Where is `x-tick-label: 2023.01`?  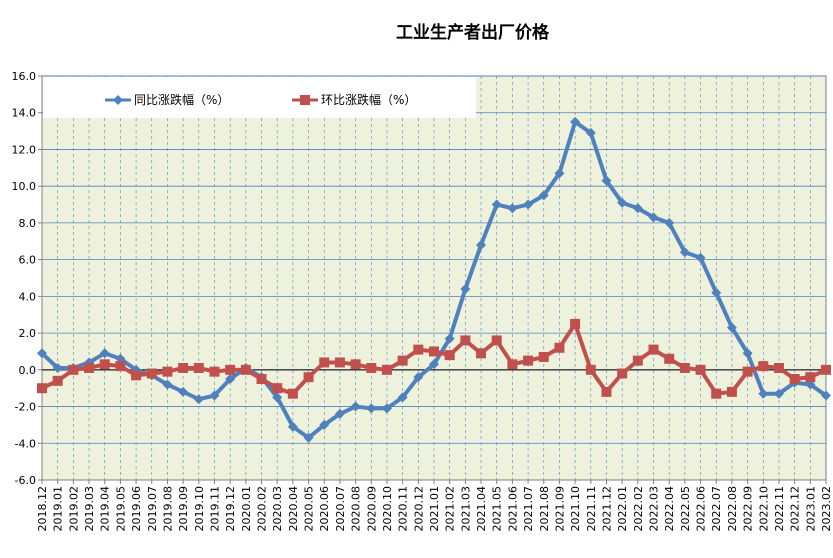 x-tick-label: 2023.01 is located at coordinates (810, 509).